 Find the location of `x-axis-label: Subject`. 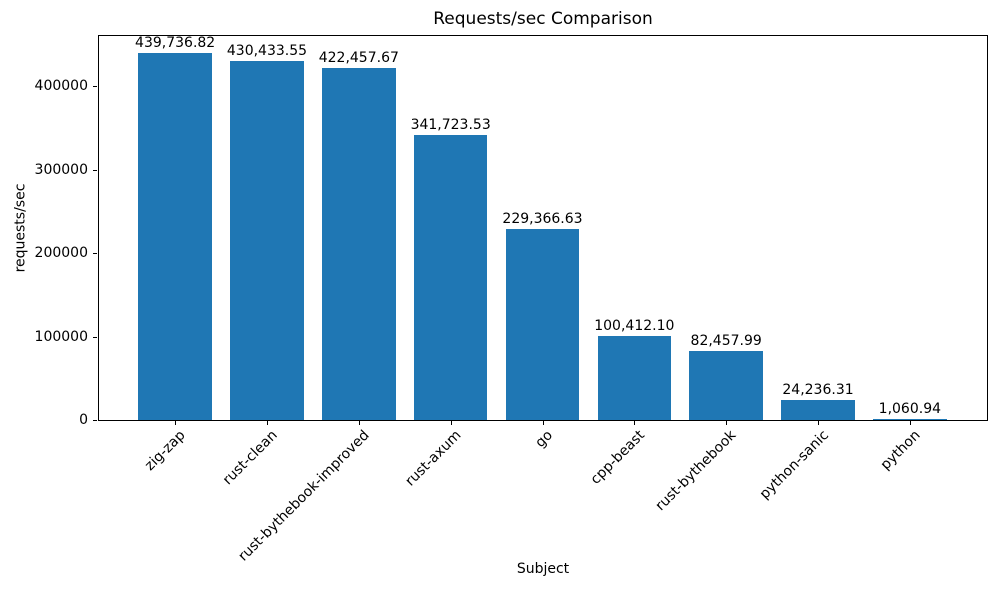

x-axis-label: Subject is located at coordinates (543, 569).